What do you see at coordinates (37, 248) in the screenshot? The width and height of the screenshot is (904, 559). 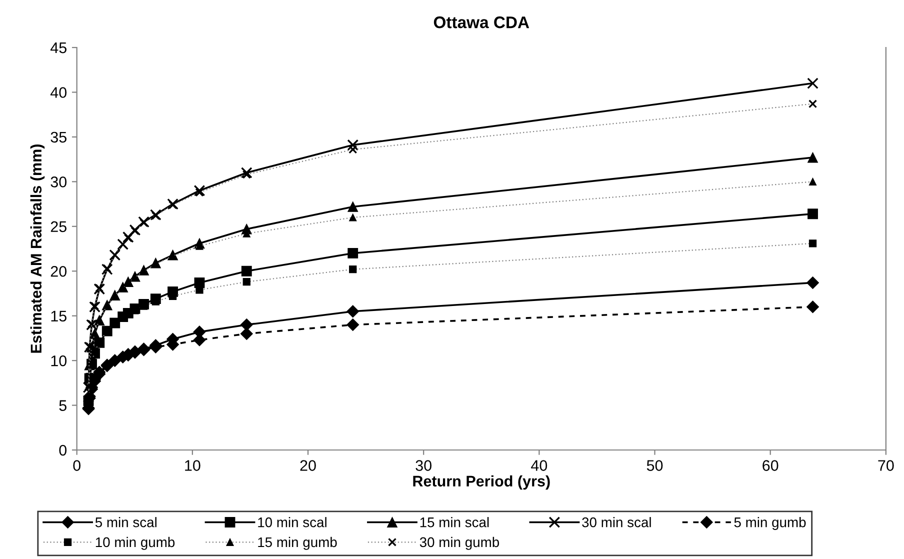 I see `y-axis-title: Estimated AM Rainfalls (mm)` at bounding box center [37, 248].